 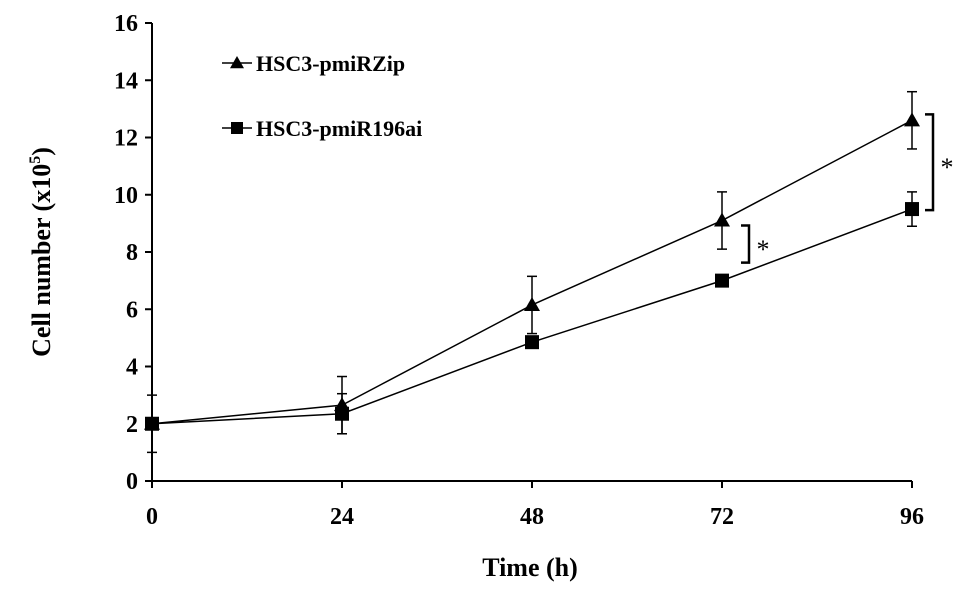 What do you see at coordinates (912, 517) in the screenshot?
I see `x-tick-label: 96` at bounding box center [912, 517].